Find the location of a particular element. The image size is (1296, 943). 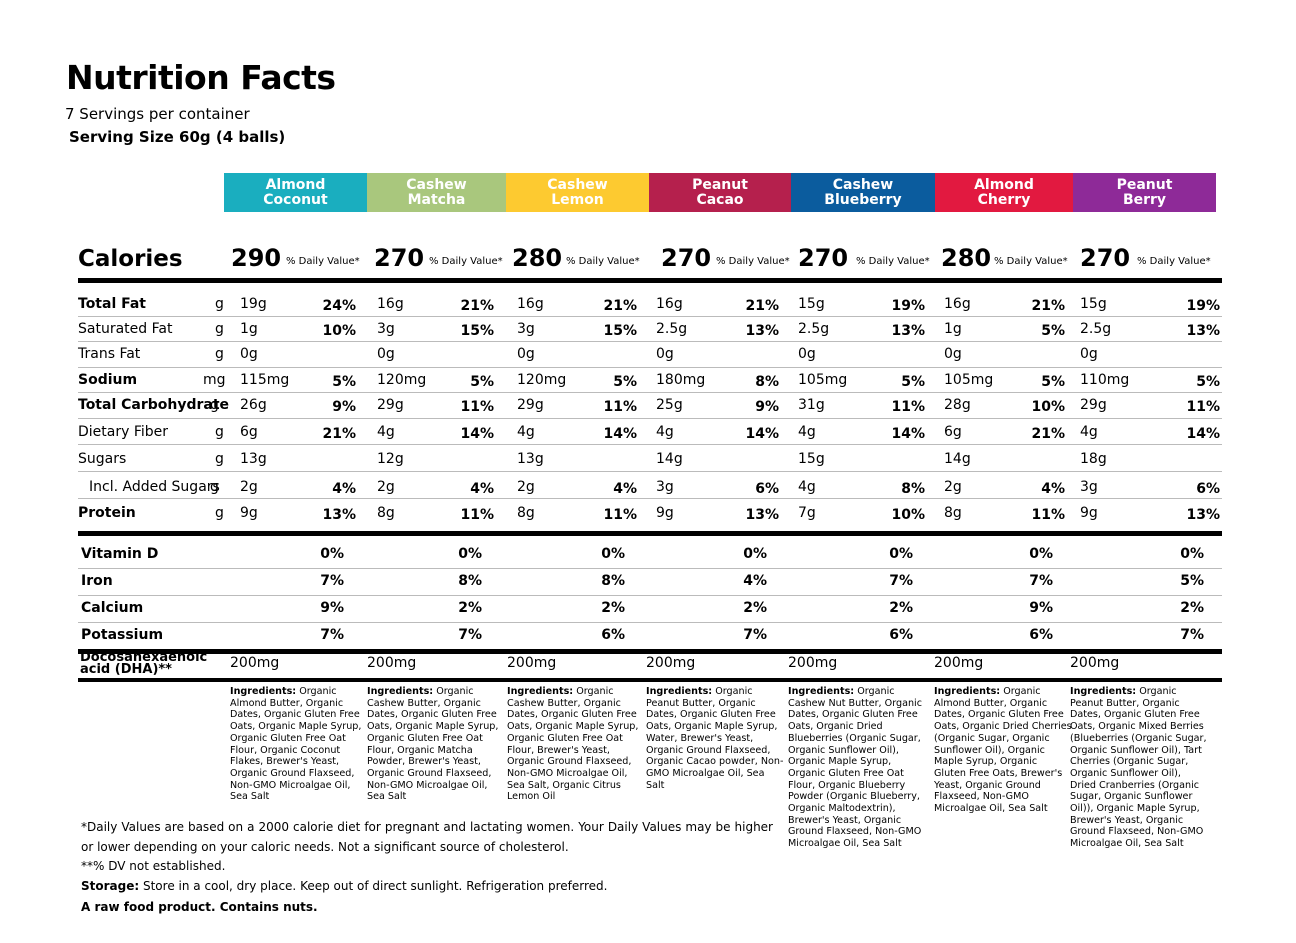

vitamin-label: Potassium is located at coordinates (122, 635).